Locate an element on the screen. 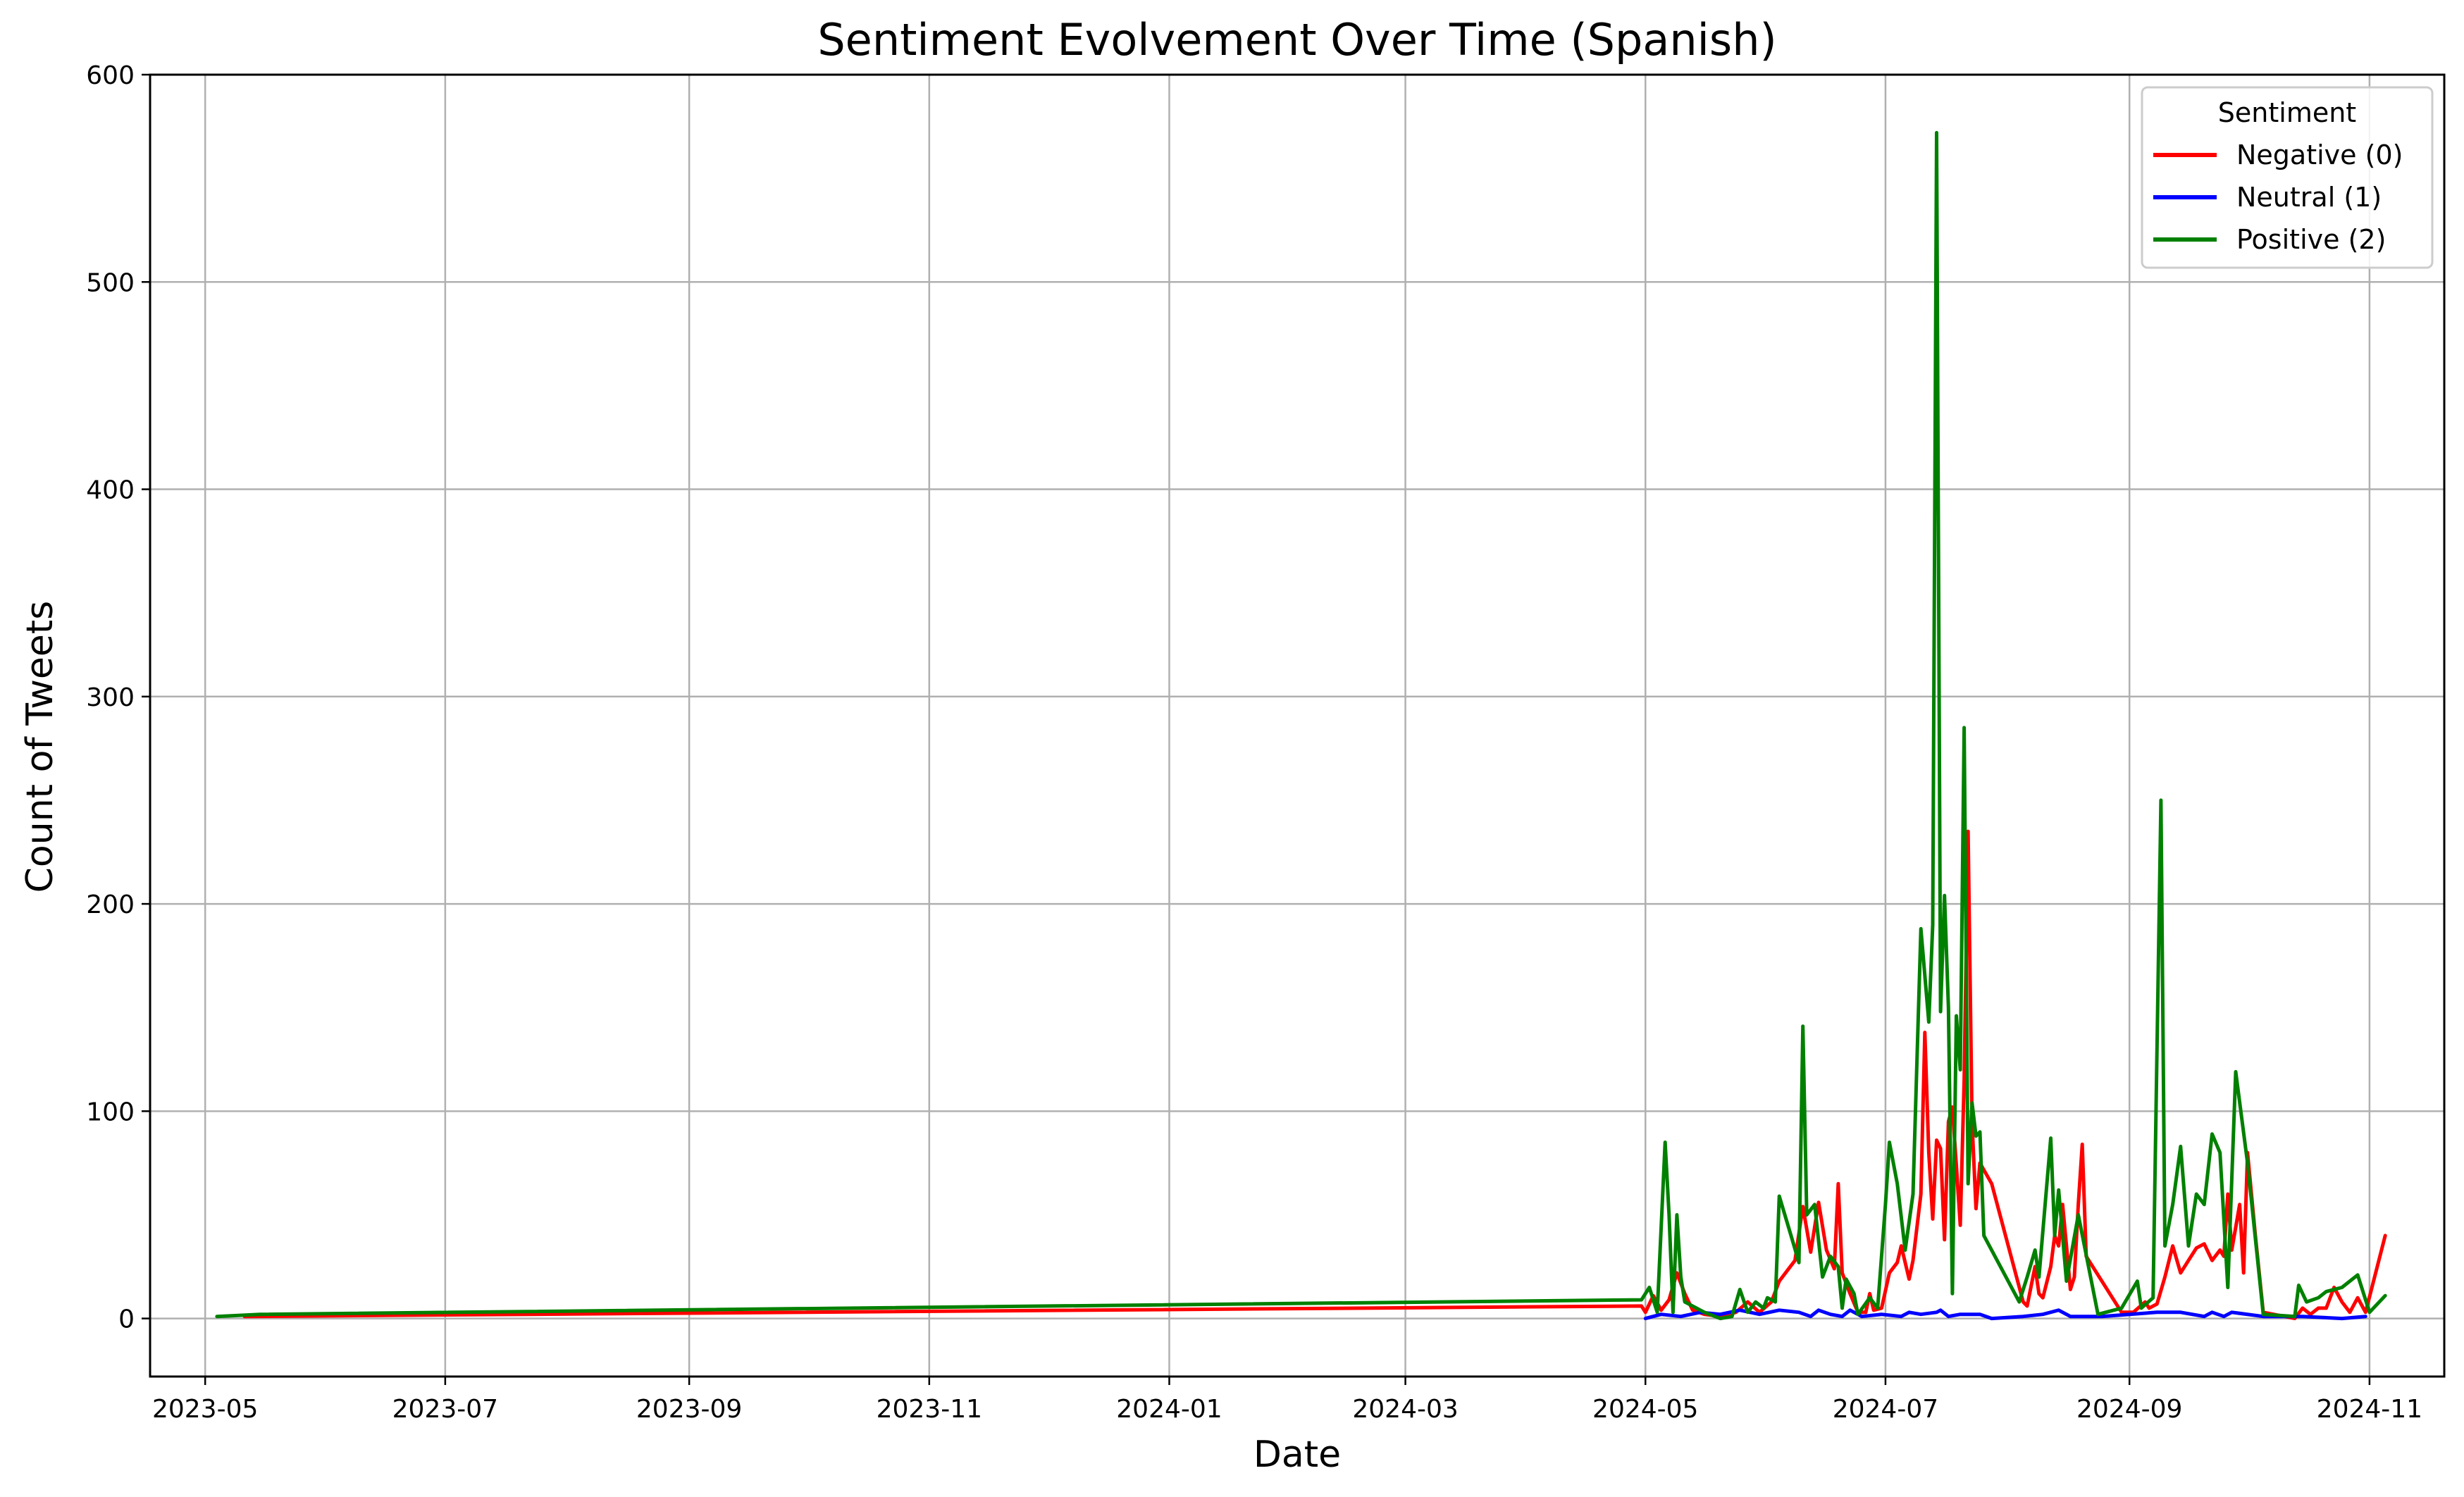 The height and width of the screenshot is (1497, 2464). x-tick-label: 2023-07 is located at coordinates (445, 1409).